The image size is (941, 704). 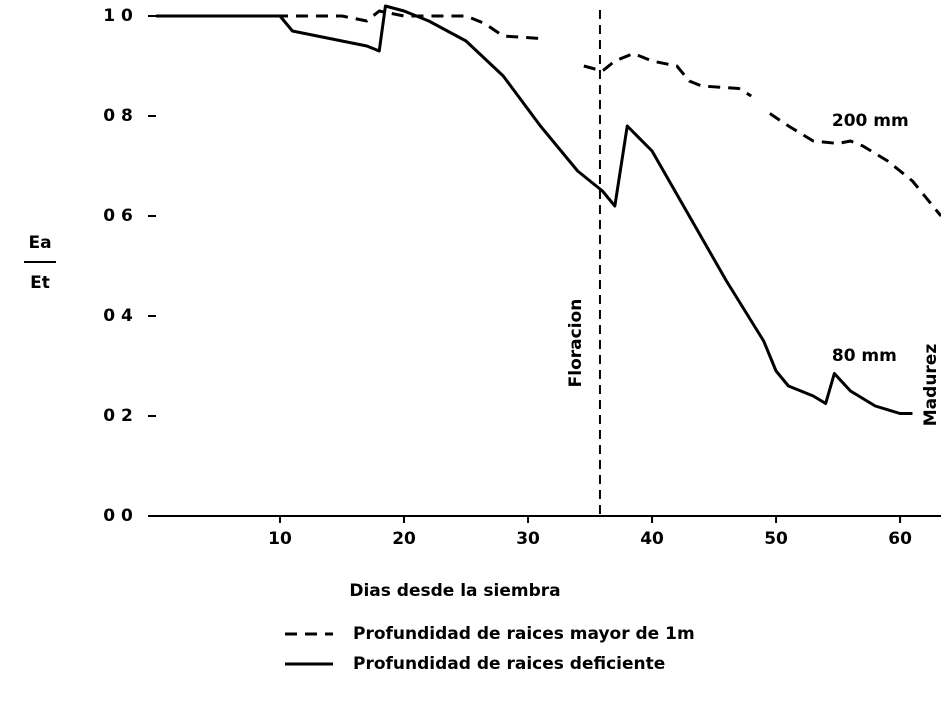 What do you see at coordinates (118, 216) in the screenshot?
I see `y-tick-label: 0 6` at bounding box center [118, 216].